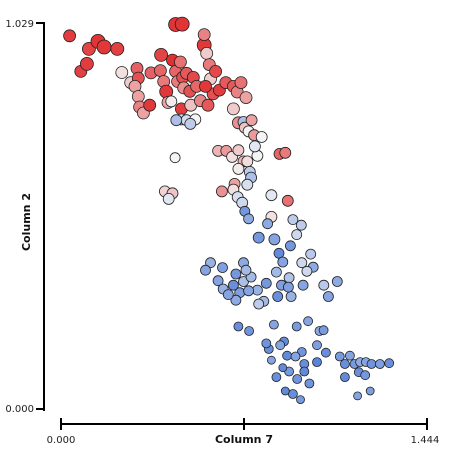 The height and width of the screenshot is (450, 450). Describe the element at coordinates (244, 439) in the screenshot. I see `x-axis-title: Column 7` at that location.